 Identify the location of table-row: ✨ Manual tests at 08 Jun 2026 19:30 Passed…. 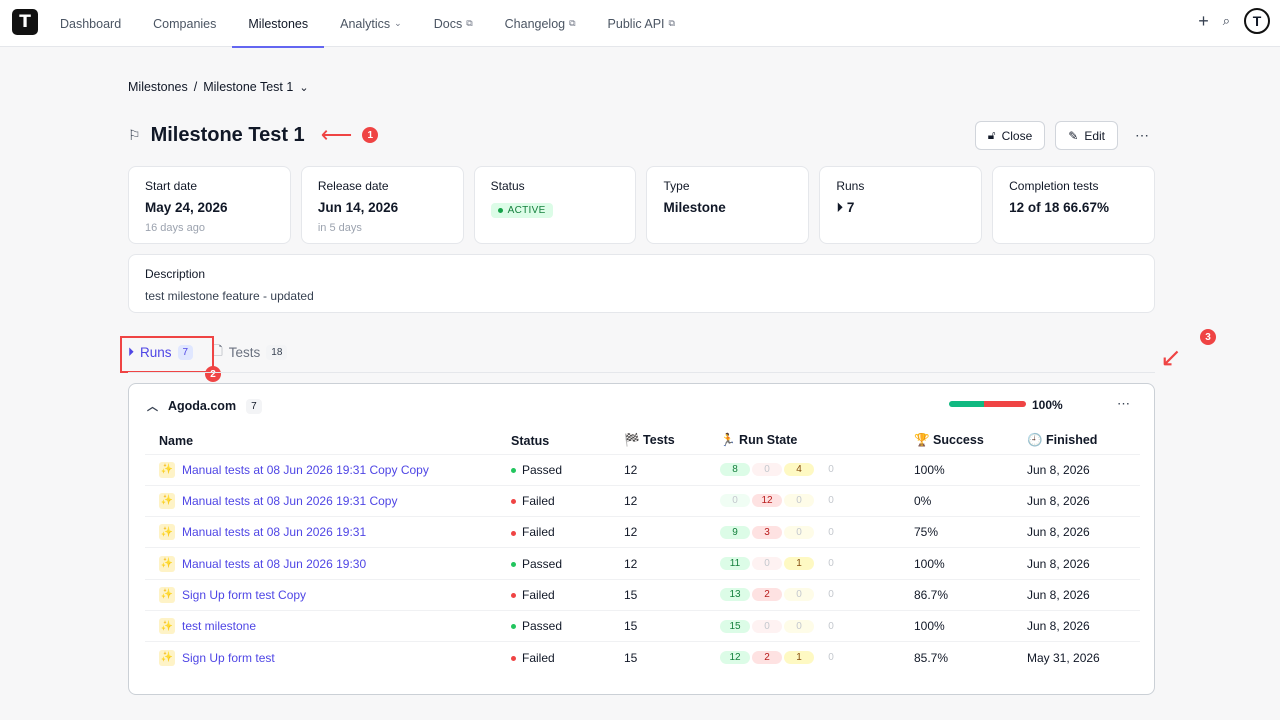
(642, 563).